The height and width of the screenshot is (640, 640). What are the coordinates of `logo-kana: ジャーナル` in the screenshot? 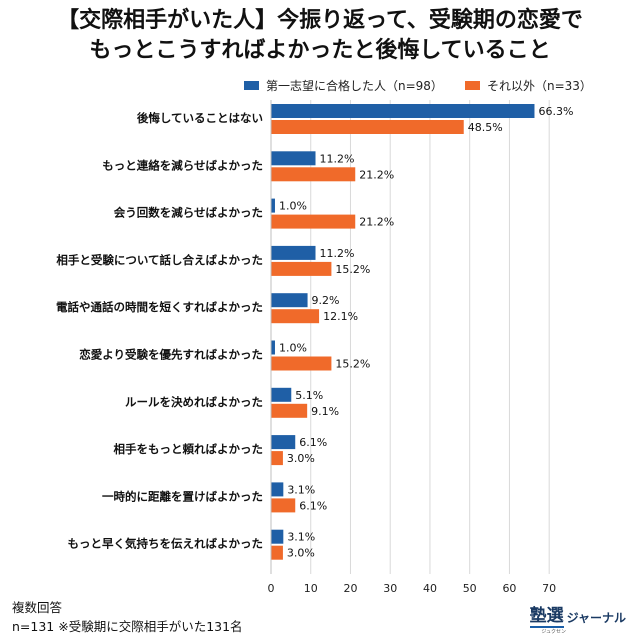 It's located at (596, 618).